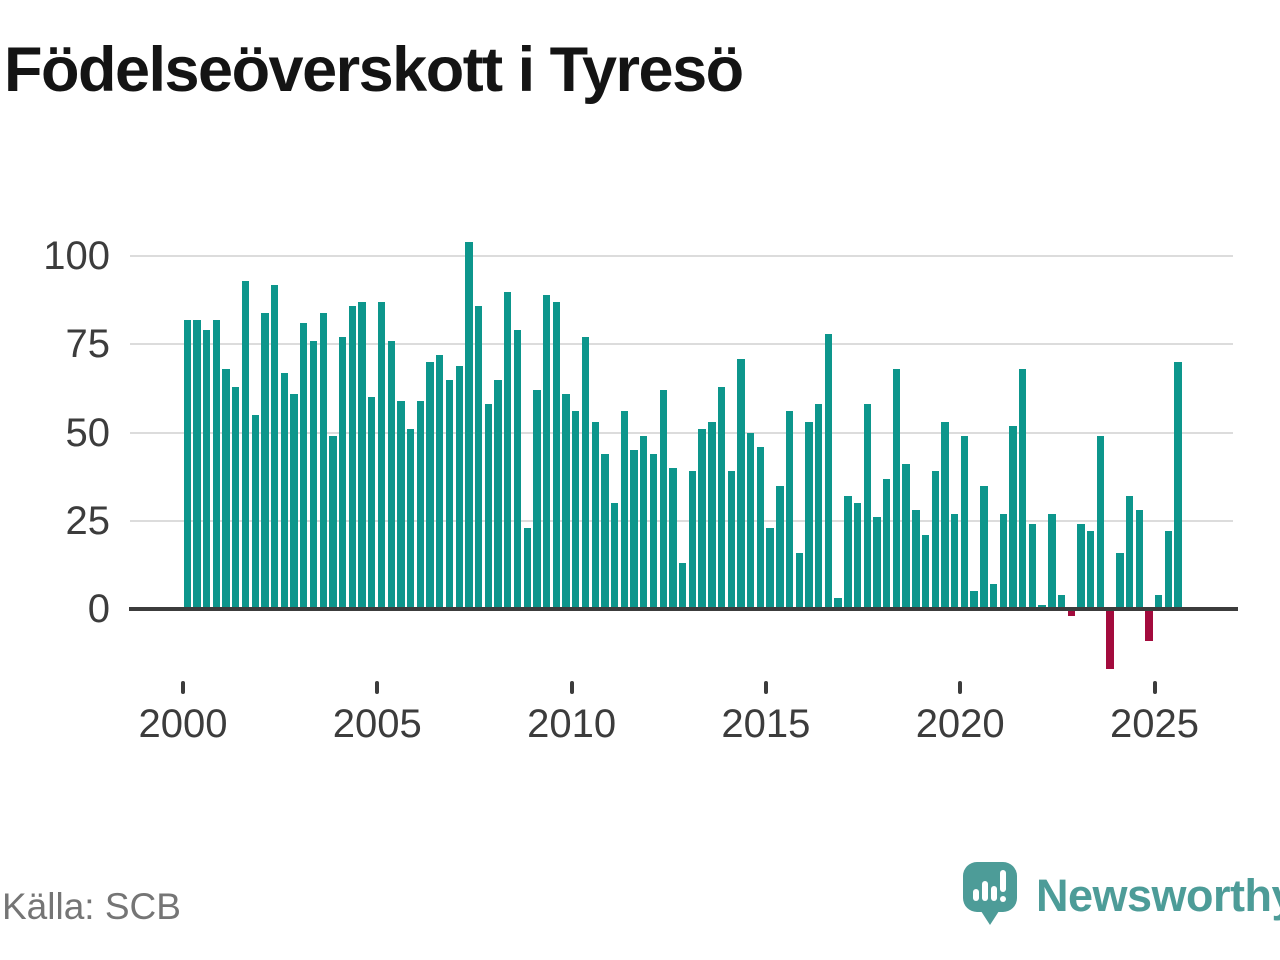  I want to click on x-axis-tick-label: 2005, so click(377, 724).